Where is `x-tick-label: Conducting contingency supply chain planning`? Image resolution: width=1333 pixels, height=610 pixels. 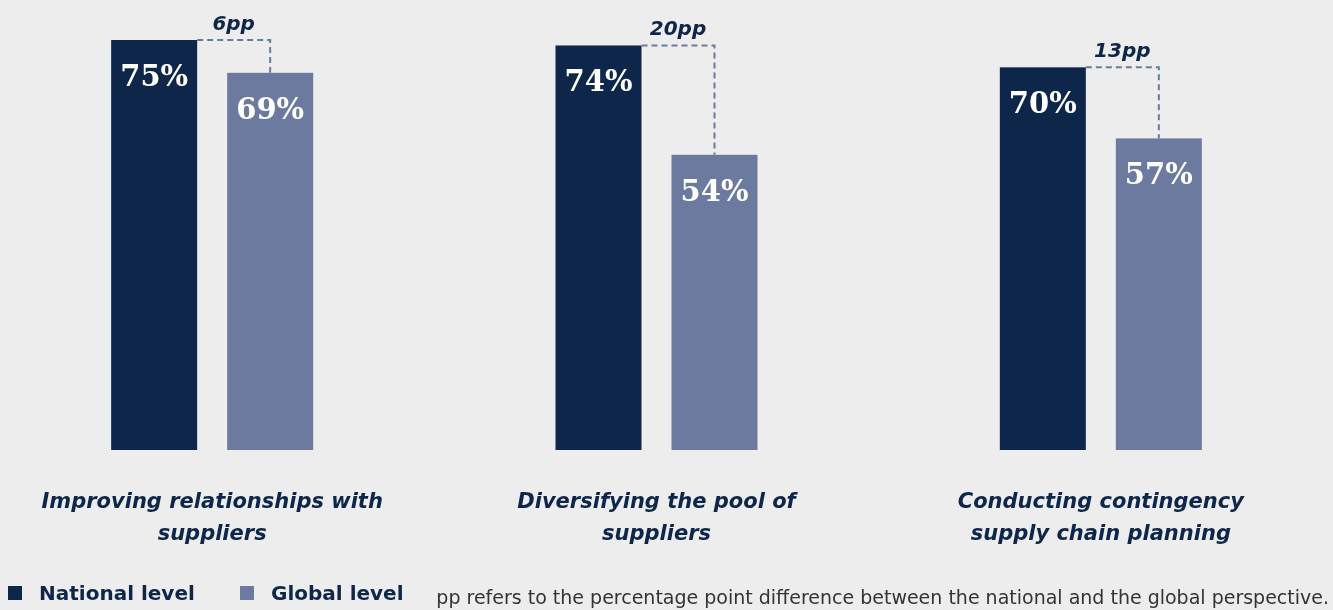
x-tick-label: Conducting contingency supply chain planning is located at coordinates (1101, 517).